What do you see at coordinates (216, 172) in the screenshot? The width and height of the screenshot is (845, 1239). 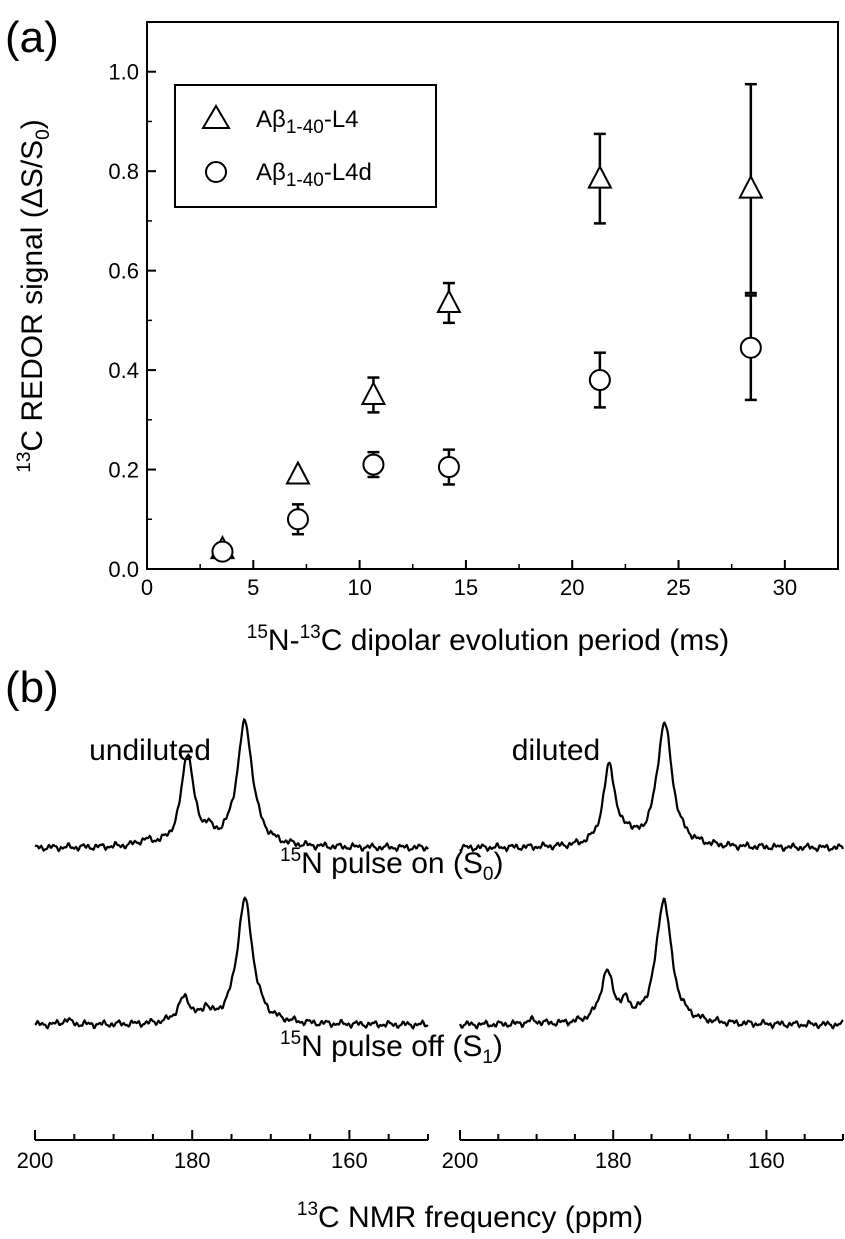 I see `legend-circle-marker` at bounding box center [216, 172].